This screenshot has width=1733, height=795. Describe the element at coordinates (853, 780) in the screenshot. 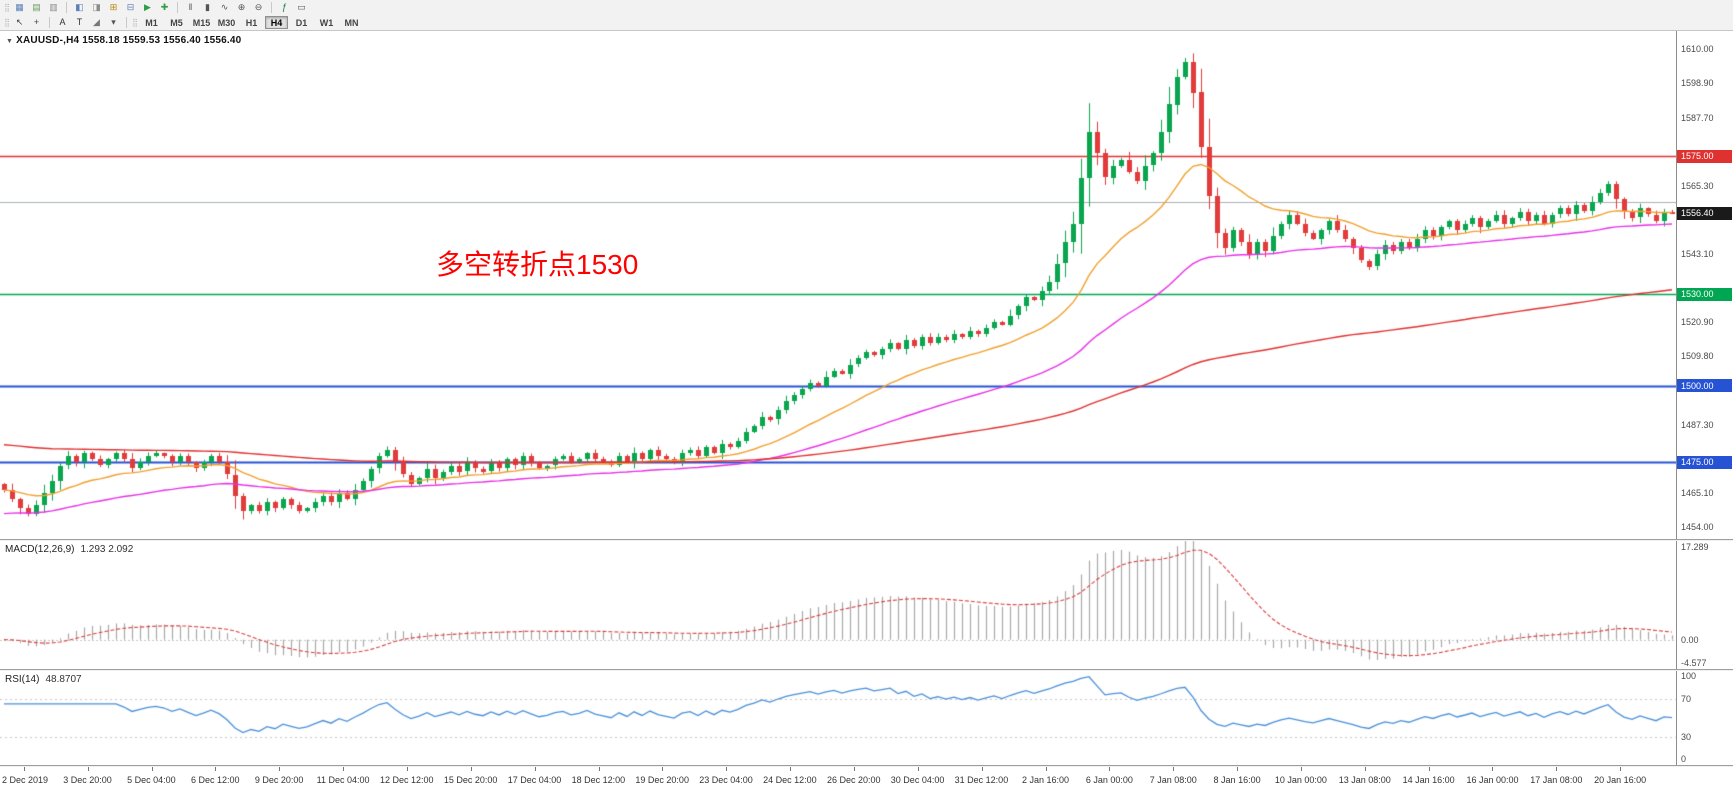

I see `time-axis-label: 26 Dec 20:00` at that location.